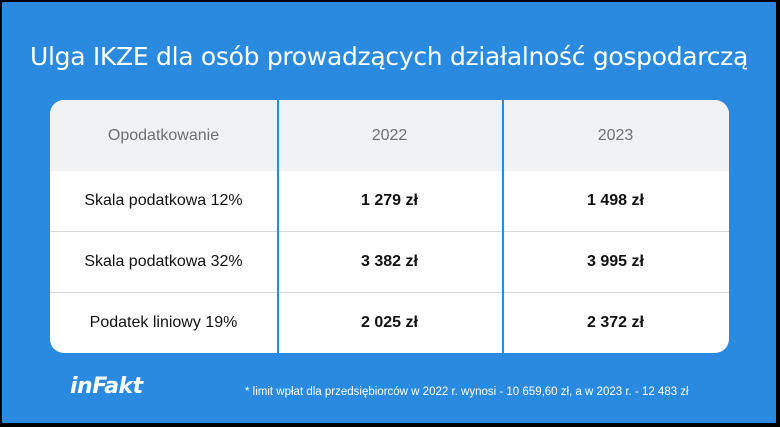  I want to click on table-header-row: Opodatkowanie 2022 2023, so click(389, 135).